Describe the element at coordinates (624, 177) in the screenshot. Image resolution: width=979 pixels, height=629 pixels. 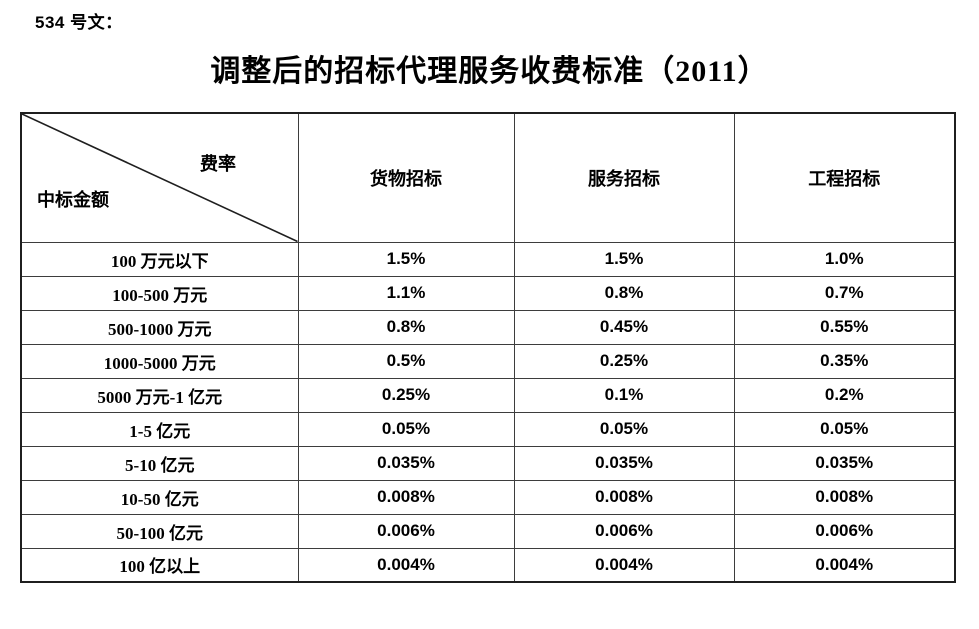
I see `column-header-services: 服务招标` at that location.